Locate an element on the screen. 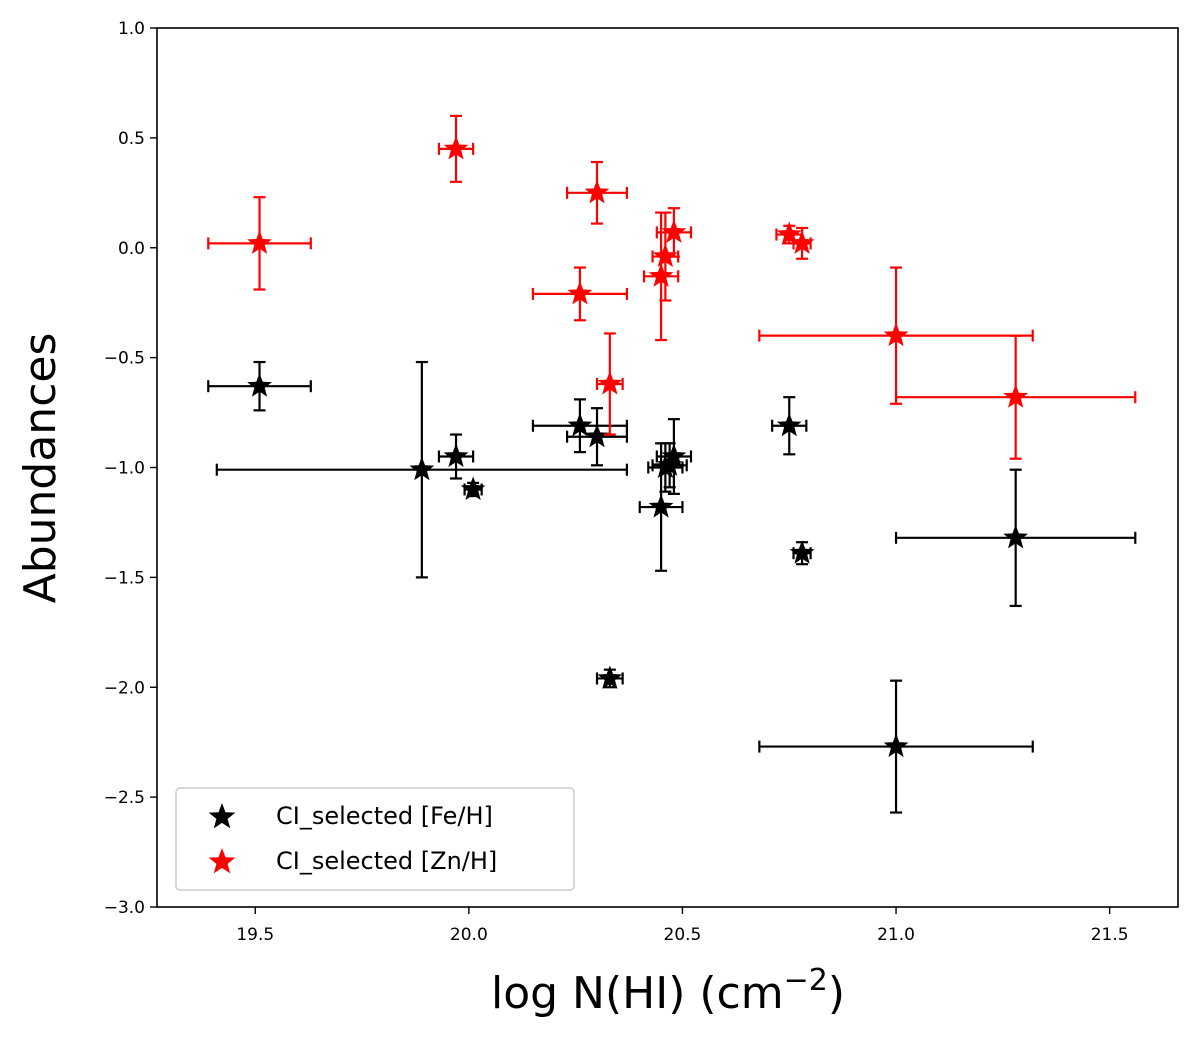  y-tick-label: −2.0 is located at coordinates (124, 688).